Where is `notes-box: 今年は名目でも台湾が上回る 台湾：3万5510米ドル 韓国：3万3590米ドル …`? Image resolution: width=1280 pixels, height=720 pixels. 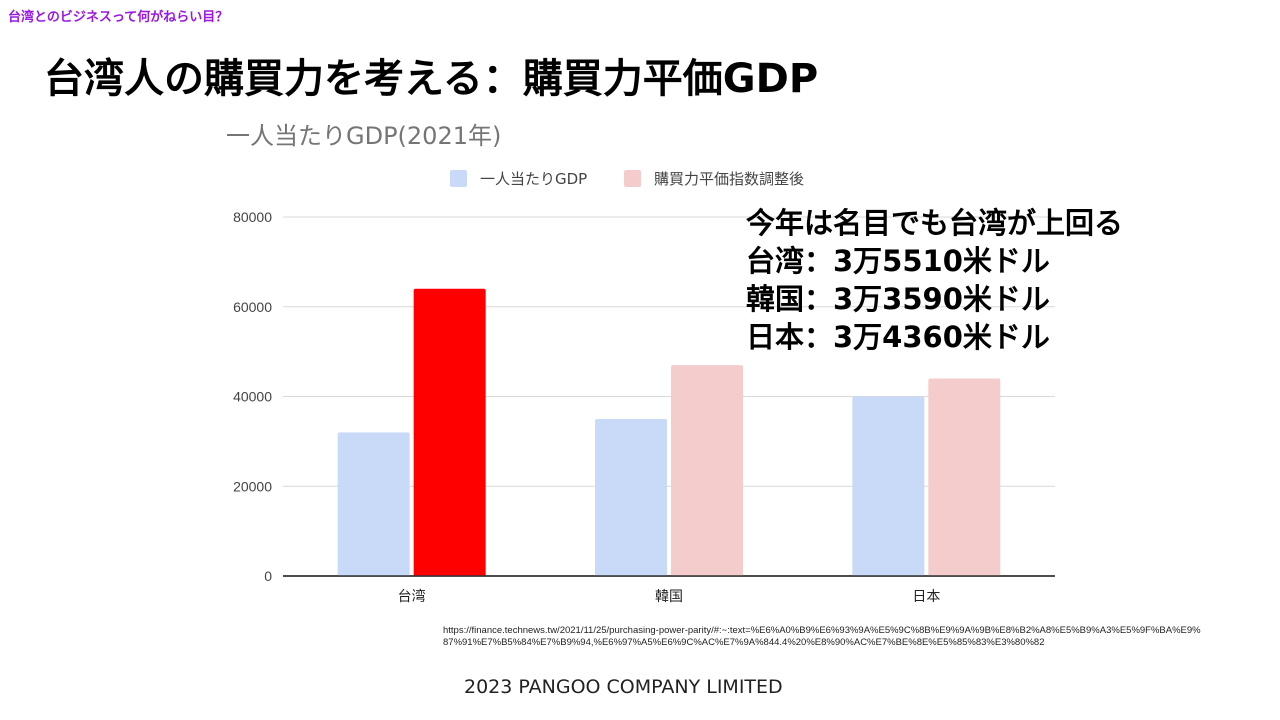 notes-box: 今年は名目でも台湾が上回る 台湾：3万5510米ドル 韓国：3万3590米ドル … is located at coordinates (934, 280).